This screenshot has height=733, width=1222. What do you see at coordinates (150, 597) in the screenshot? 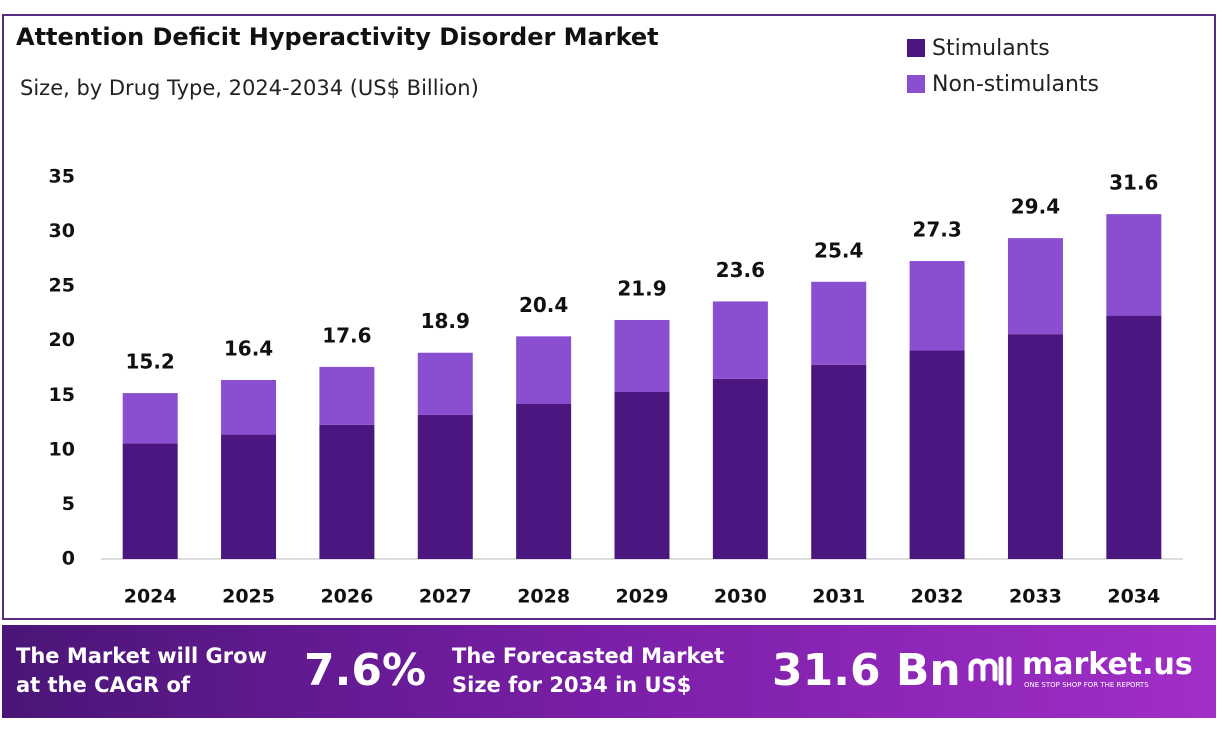
I see `x-tick-label: 2024` at bounding box center [150, 597].